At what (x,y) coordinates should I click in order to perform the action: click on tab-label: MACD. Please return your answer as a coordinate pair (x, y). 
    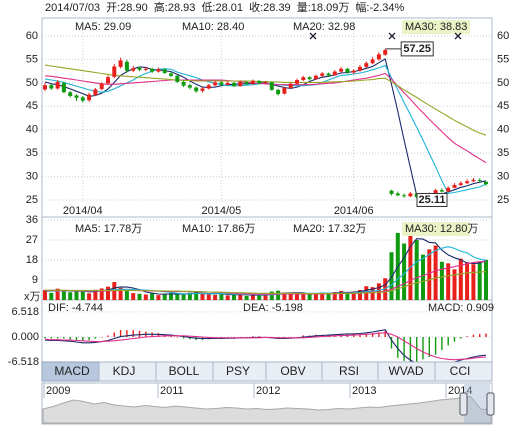
    Looking at the image, I should click on (72, 371).